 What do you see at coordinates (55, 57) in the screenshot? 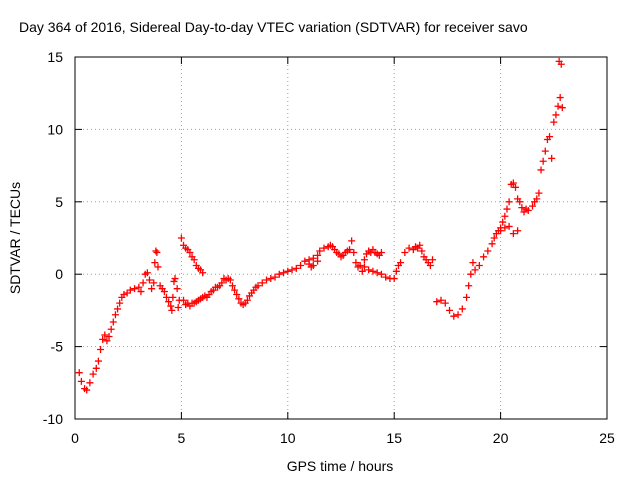
I see `y-tick-label: 15` at bounding box center [55, 57].